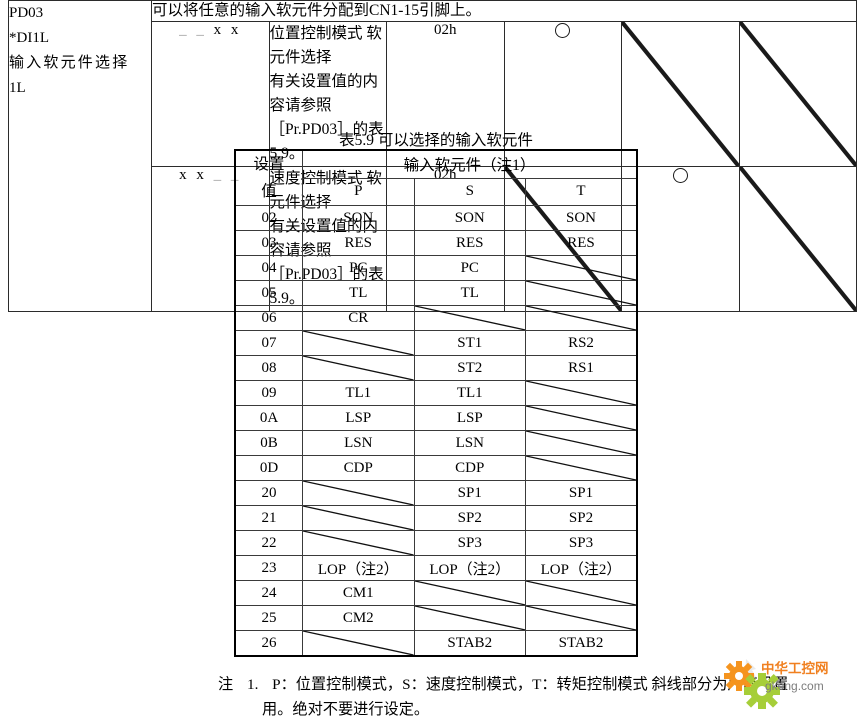 This screenshot has height=725, width=857. Describe the element at coordinates (436, 192) in the screenshot. I see `table-header-row-2: P S T` at that location.